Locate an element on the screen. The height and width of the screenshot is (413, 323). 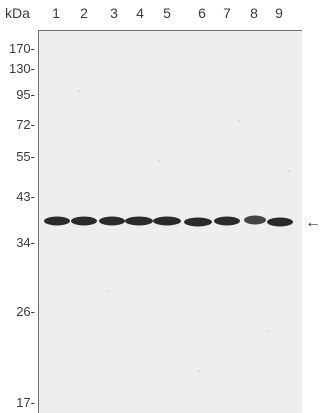
marker-label-130: 130- is located at coordinates (21, 68).